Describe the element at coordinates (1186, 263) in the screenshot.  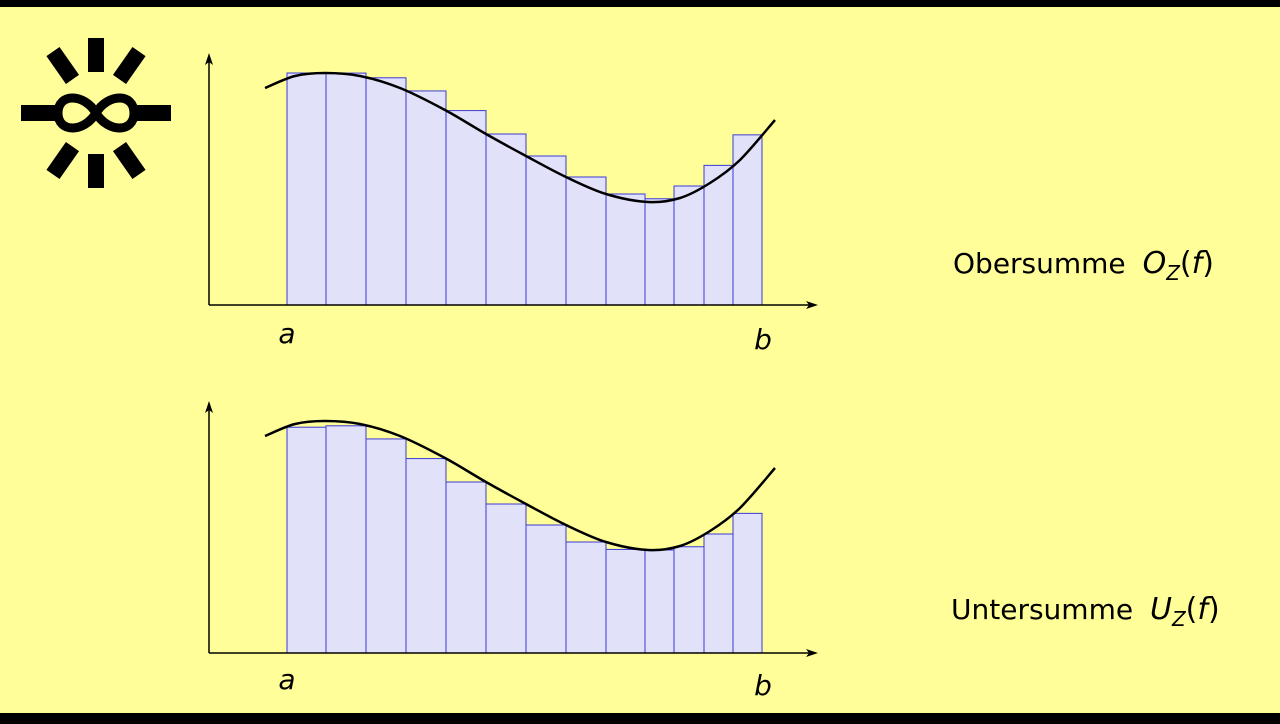
I see `upper-sum-paren-open: (` at that location.